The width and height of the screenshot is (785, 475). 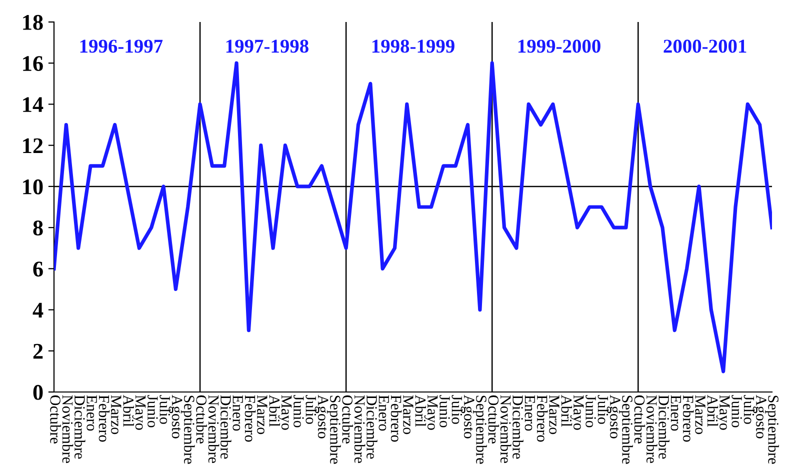 I want to click on y-tick-label: 18, so click(x=33, y=22).